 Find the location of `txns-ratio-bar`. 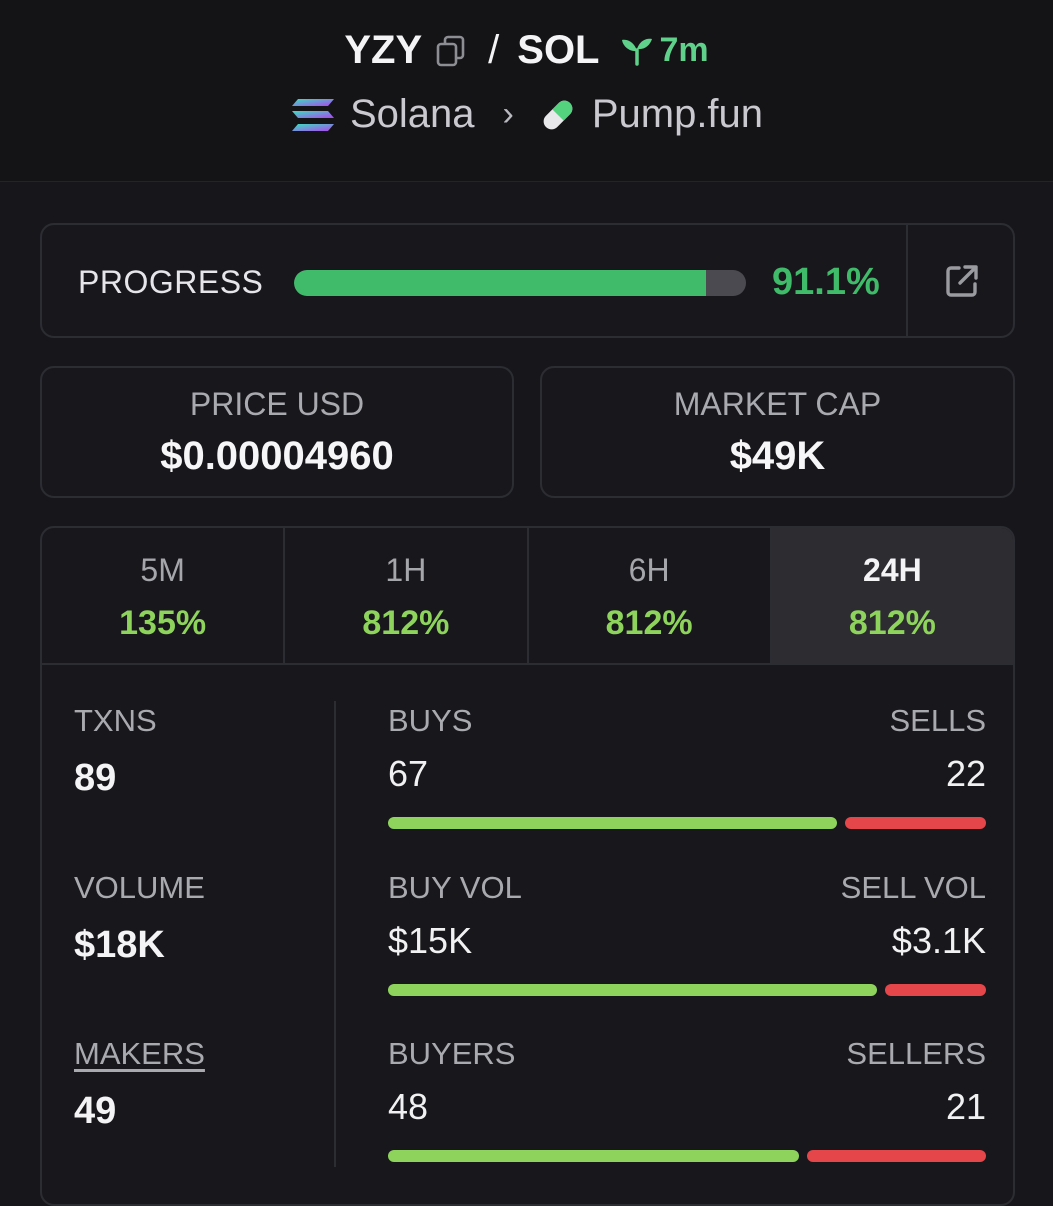

txns-ratio-bar is located at coordinates (687, 823).